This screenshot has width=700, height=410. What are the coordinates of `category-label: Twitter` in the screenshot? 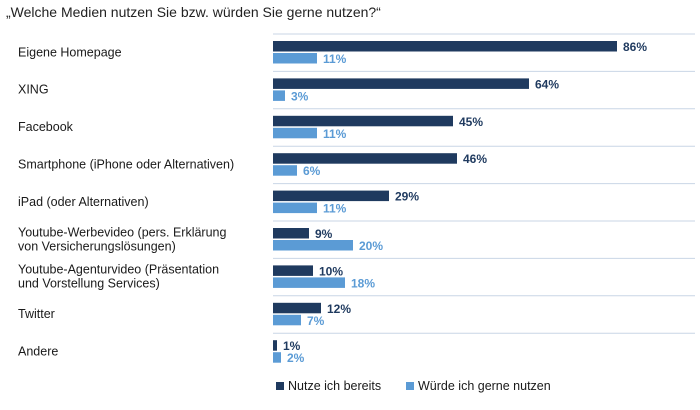 It's located at (36, 314).